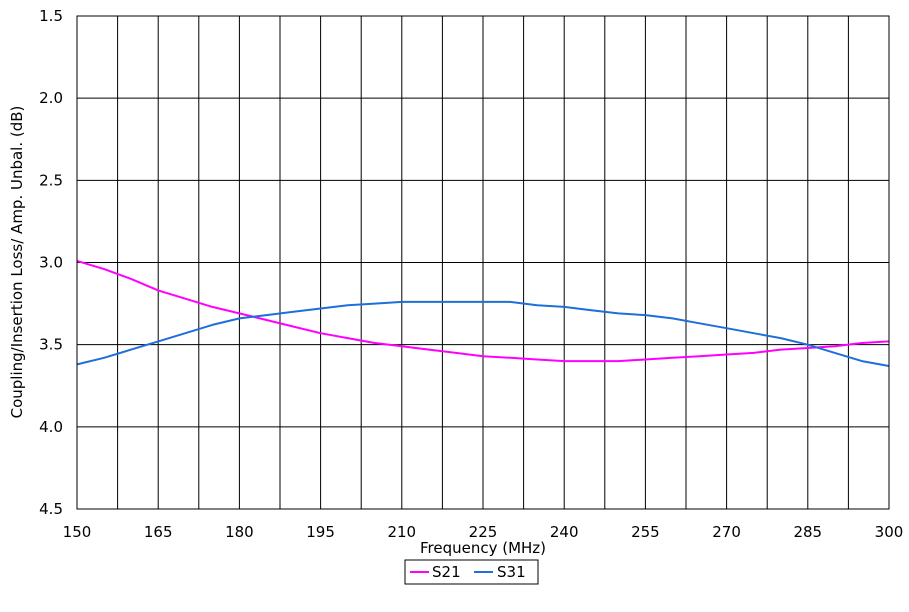 This screenshot has height=612, width=909. What do you see at coordinates (511, 572) in the screenshot?
I see `legend-label-s31: S31` at bounding box center [511, 572].